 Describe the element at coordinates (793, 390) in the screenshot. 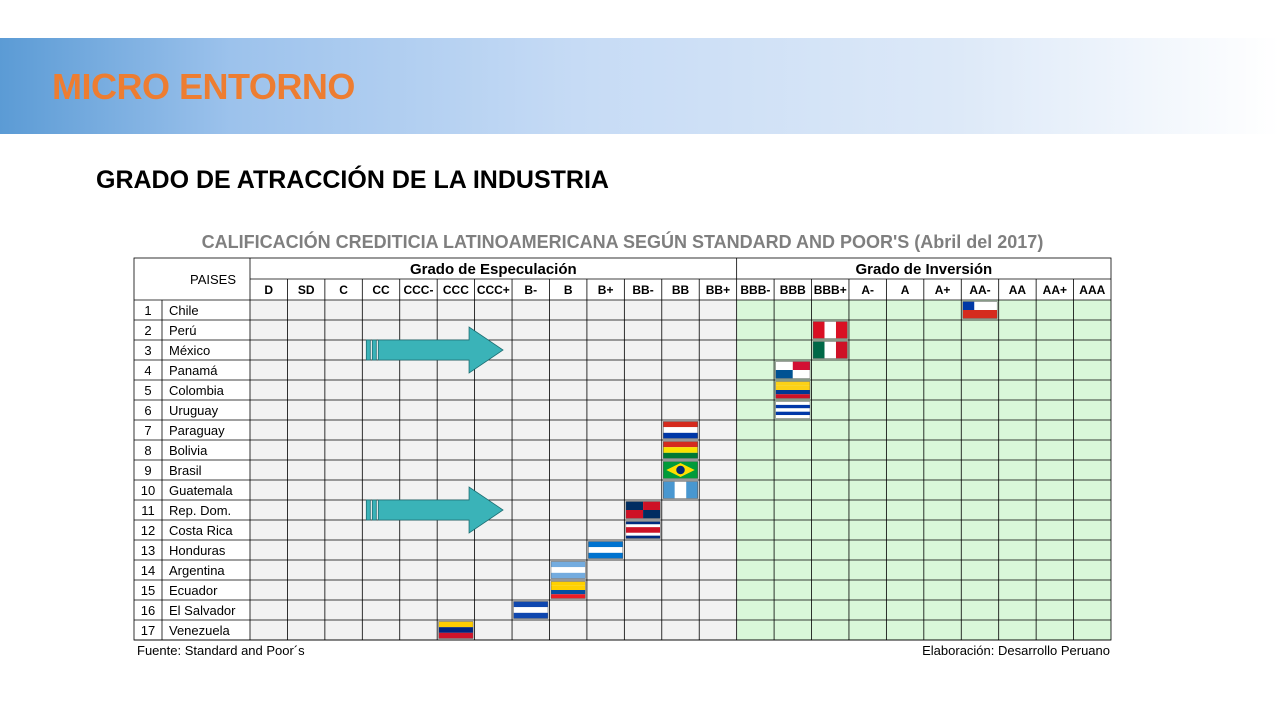

I see `flag-colombia-icon` at that location.